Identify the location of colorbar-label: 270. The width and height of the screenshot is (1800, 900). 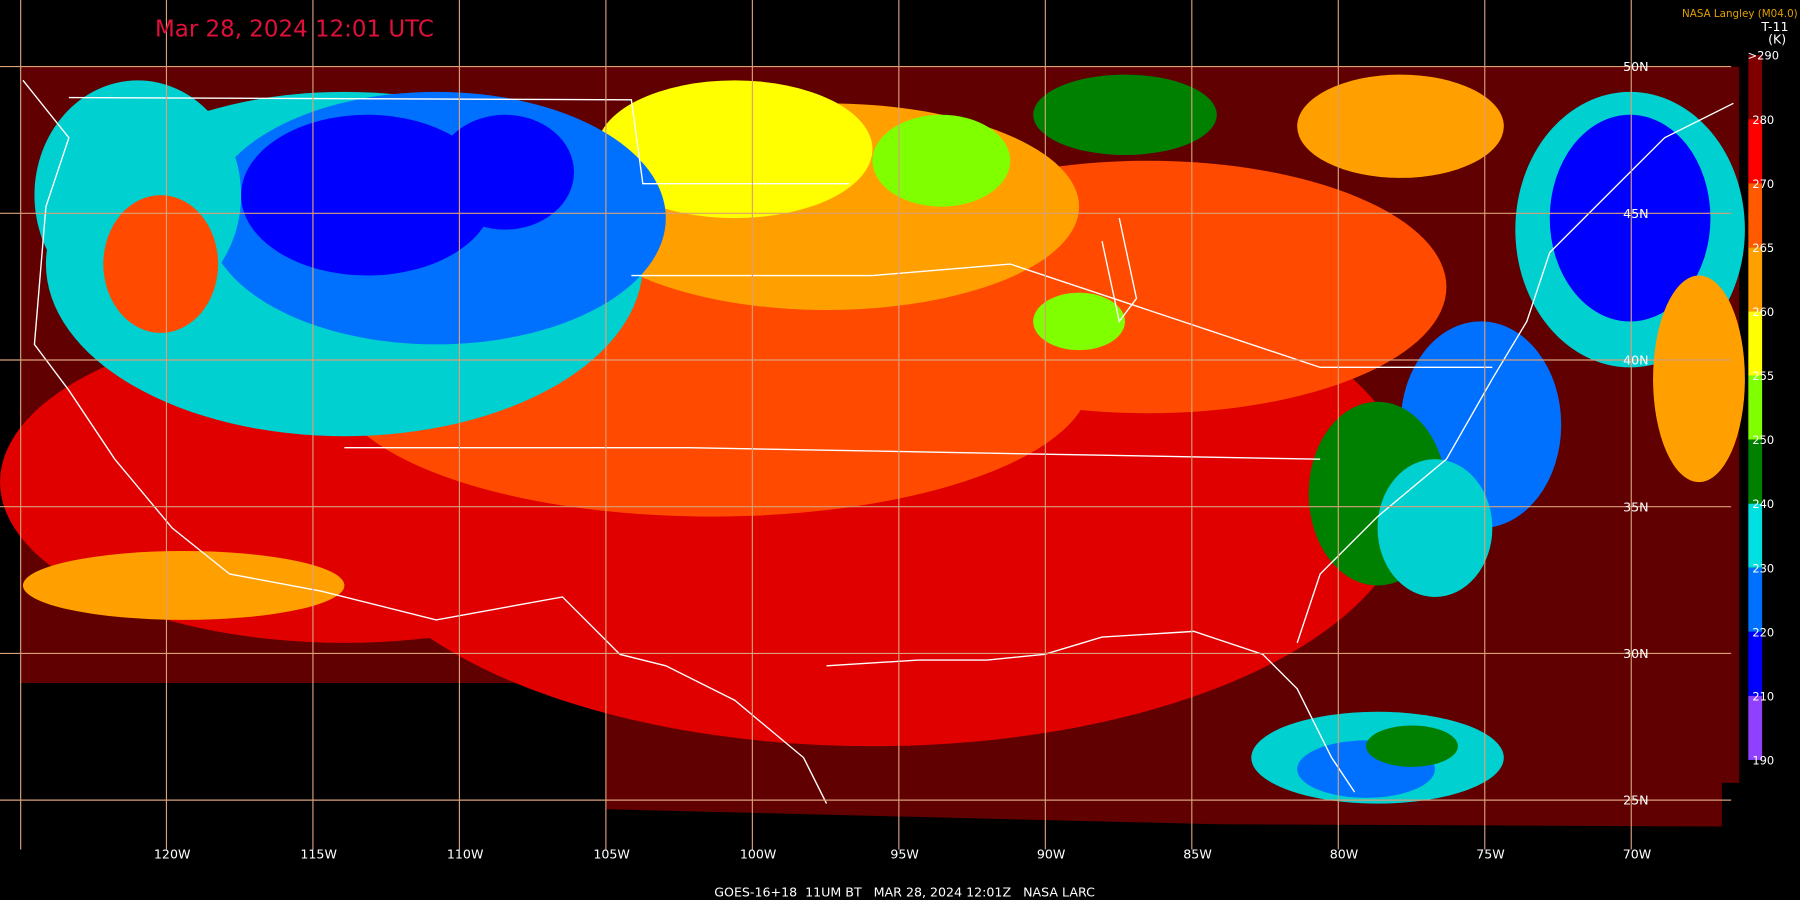
(1763, 184).